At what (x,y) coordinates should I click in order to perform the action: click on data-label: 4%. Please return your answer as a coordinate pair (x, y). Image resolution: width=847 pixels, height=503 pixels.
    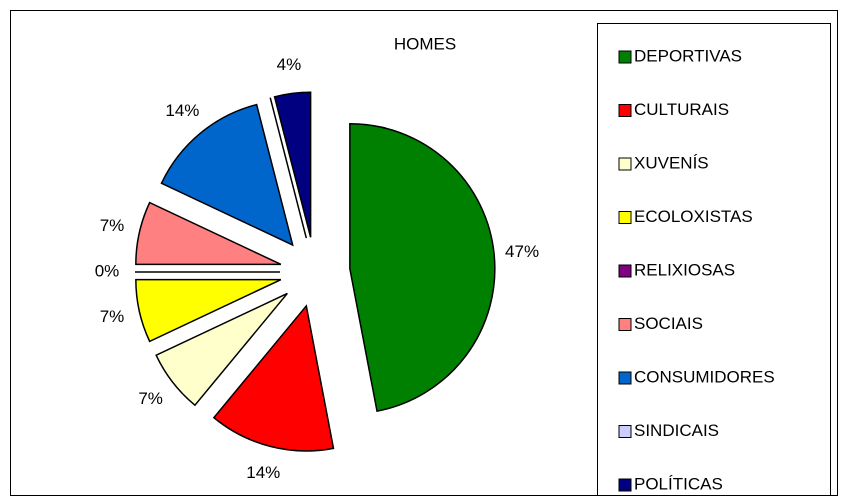
    Looking at the image, I should click on (289, 64).